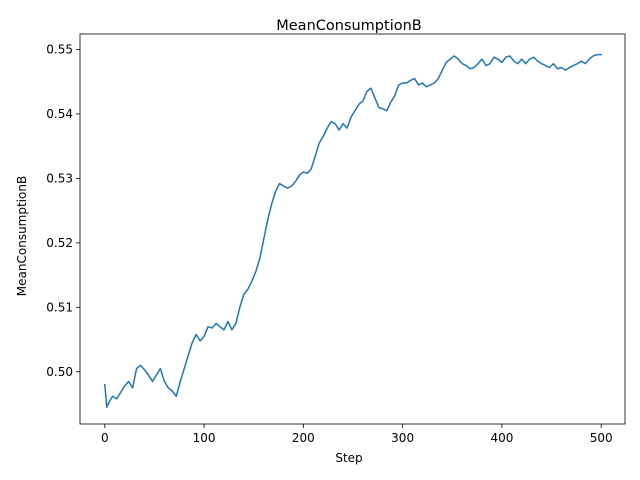  I want to click on y-tick-label: 0.53, so click(59, 178).